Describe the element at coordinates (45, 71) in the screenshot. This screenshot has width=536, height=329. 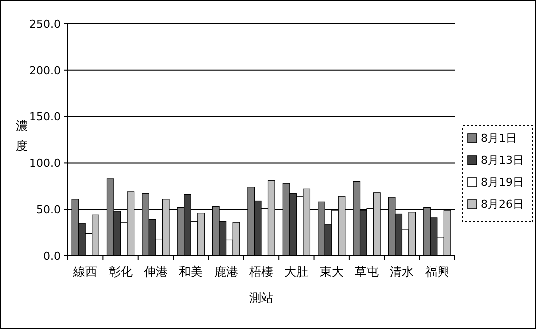
I see `y-tick-label: 200.0` at that location.